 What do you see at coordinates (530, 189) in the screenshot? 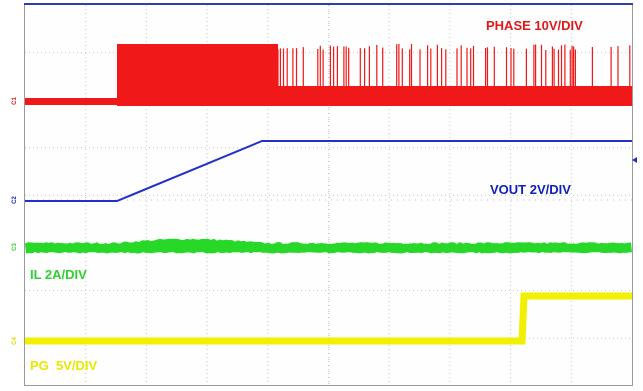
I see `vout-label: VOUT 2V/DIV` at bounding box center [530, 189].